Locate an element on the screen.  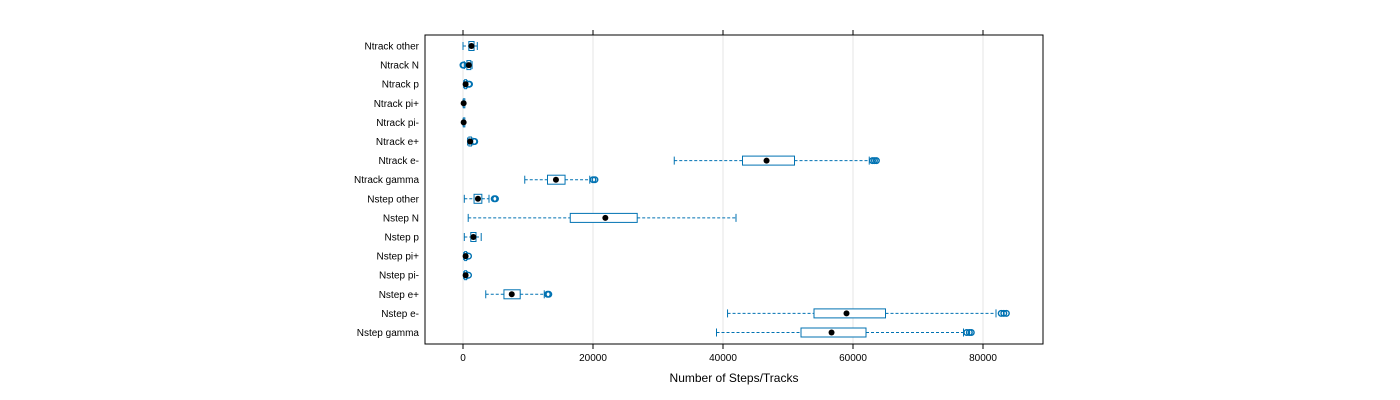
category-label: Ntrack N is located at coordinates (399, 66).